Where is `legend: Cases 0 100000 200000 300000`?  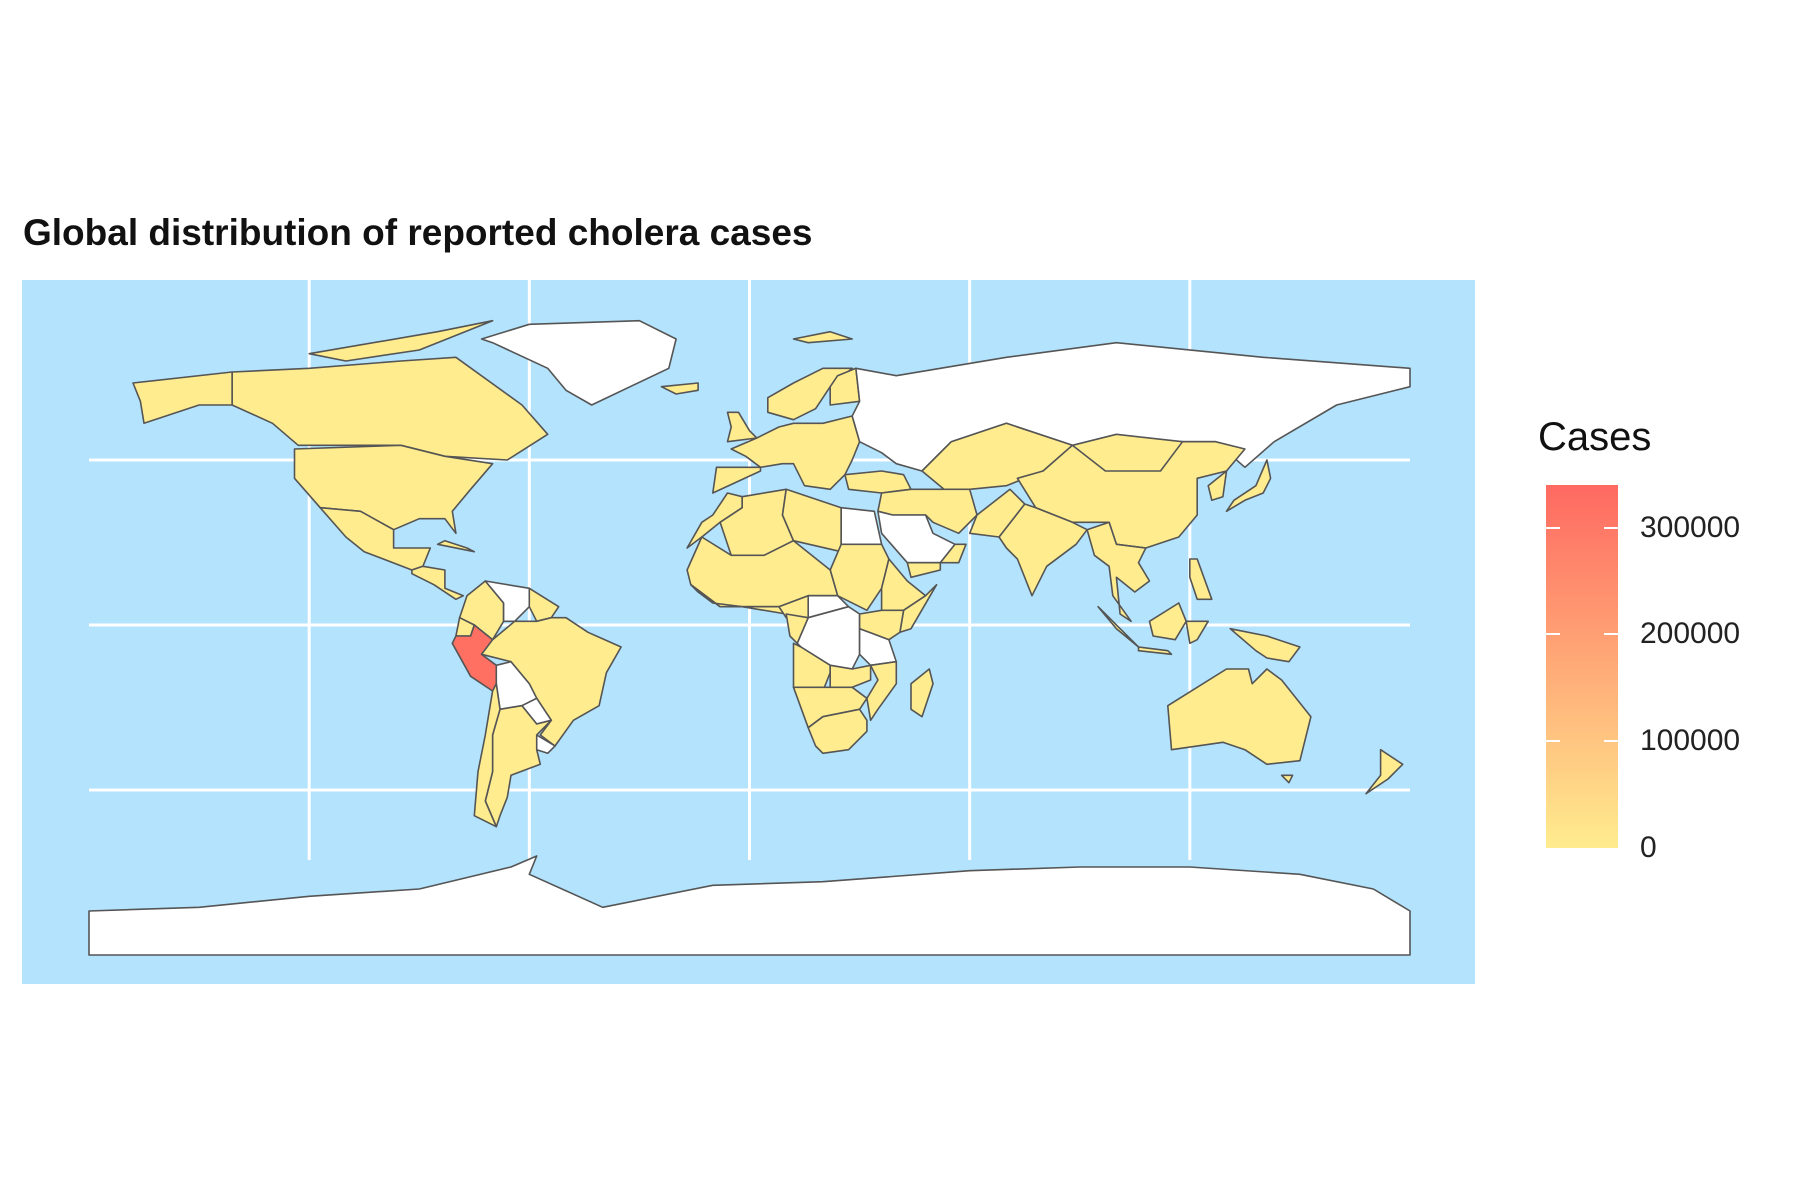
legend: Cases 0 100000 200000 300000 is located at coordinates (1658, 639).